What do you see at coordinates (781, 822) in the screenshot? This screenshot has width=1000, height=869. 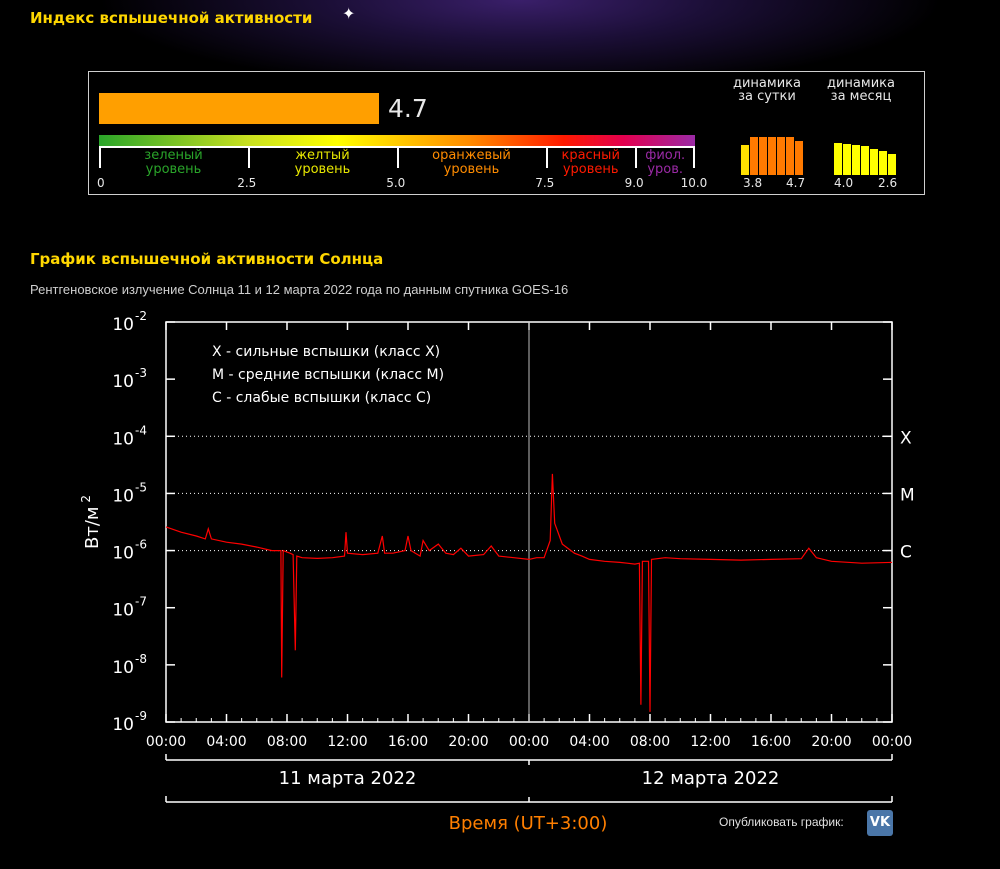 I see `share-label: Опубликовать график:` at bounding box center [781, 822].